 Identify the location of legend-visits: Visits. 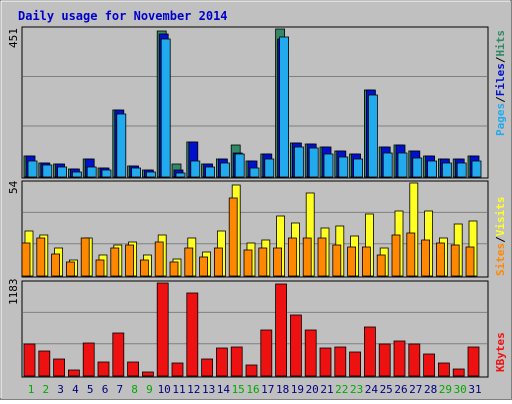
(500, 217).